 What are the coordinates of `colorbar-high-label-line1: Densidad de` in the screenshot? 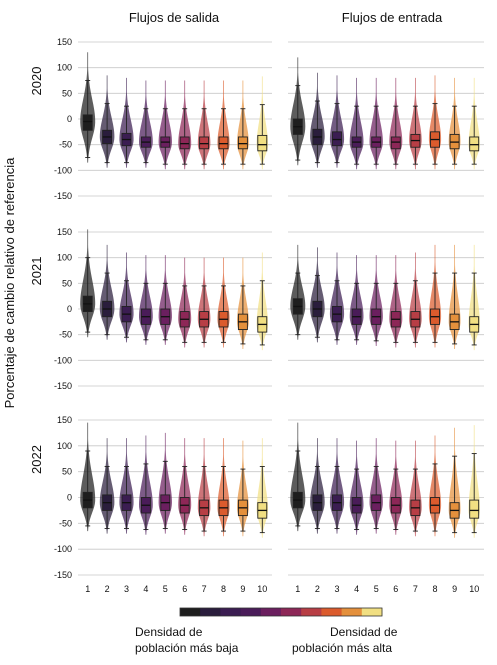 It's located at (364, 632).